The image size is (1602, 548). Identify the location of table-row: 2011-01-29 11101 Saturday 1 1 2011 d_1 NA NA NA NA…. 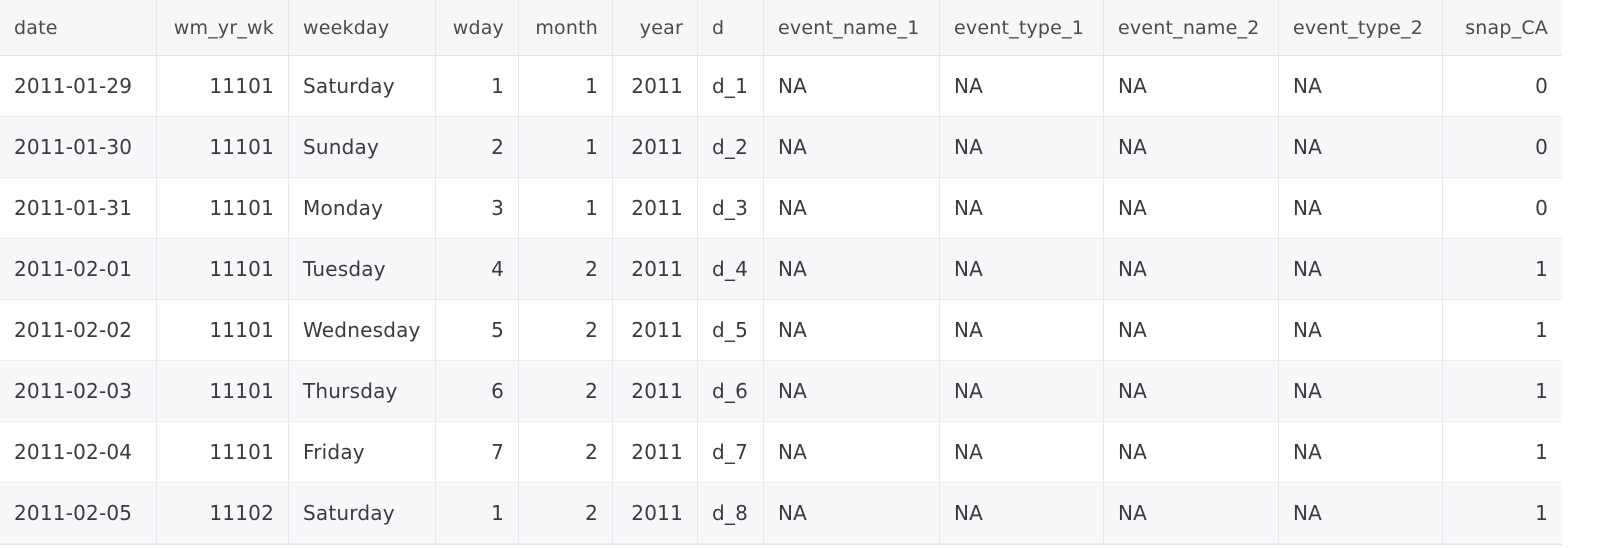
(781, 86).